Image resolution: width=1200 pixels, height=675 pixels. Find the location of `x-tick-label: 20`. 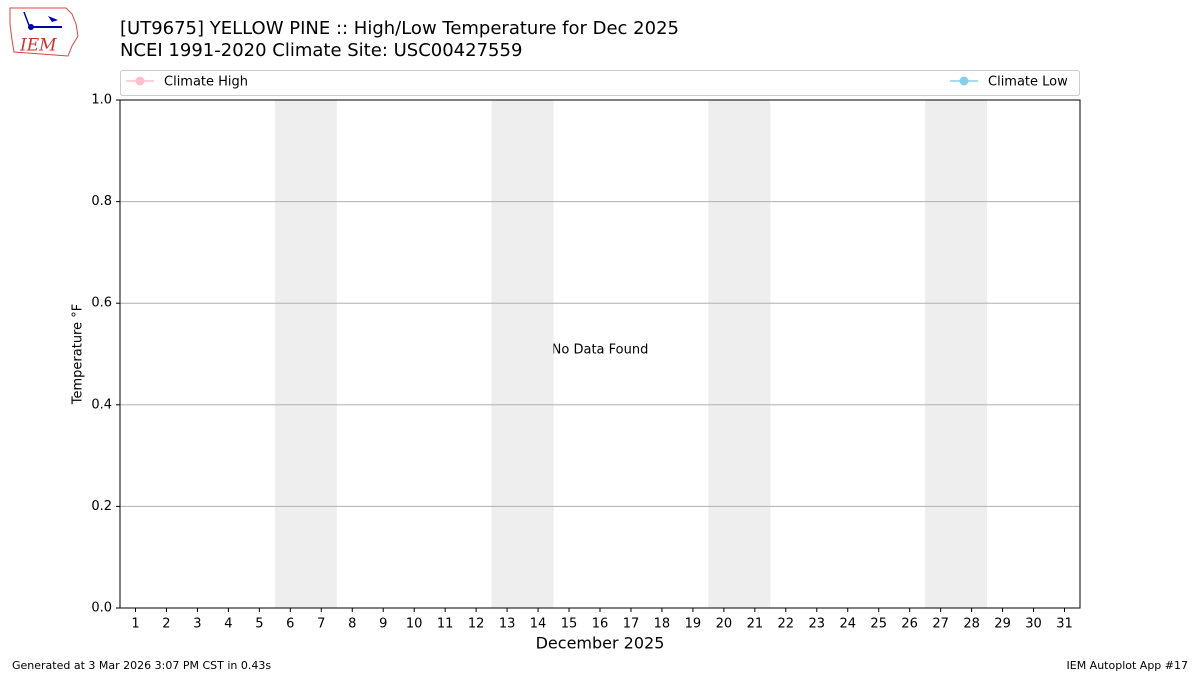

x-tick-label: 20 is located at coordinates (724, 624).